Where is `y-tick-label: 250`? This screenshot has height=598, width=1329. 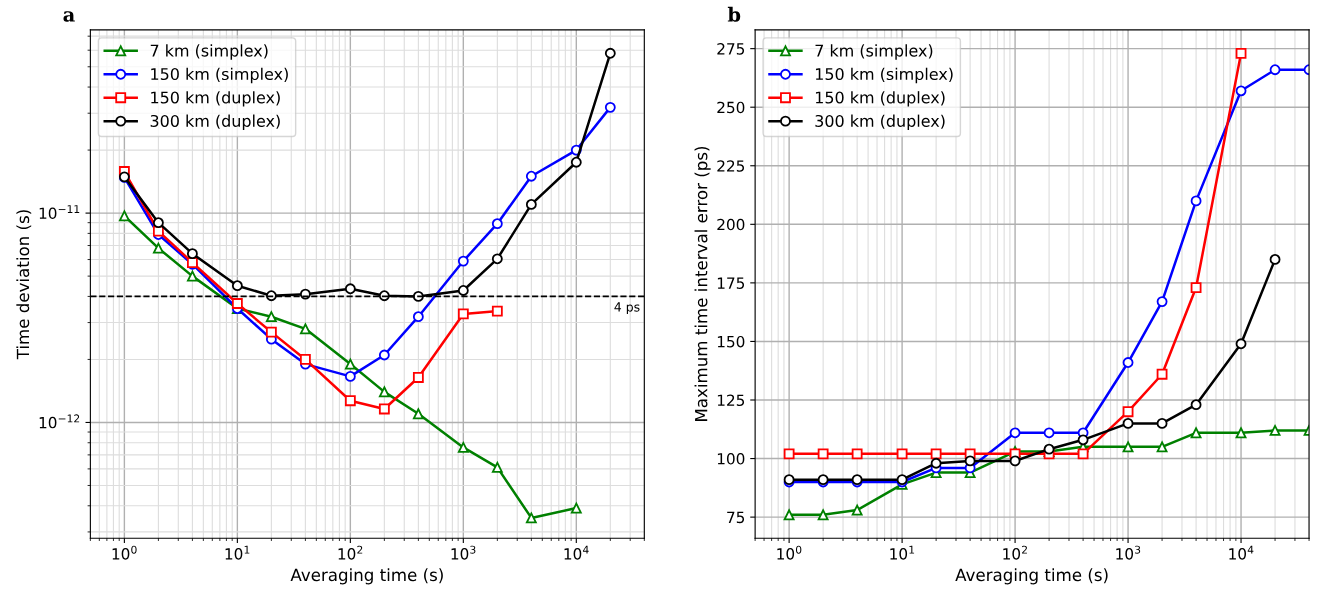 y-tick-label: 250 is located at coordinates (731, 107).